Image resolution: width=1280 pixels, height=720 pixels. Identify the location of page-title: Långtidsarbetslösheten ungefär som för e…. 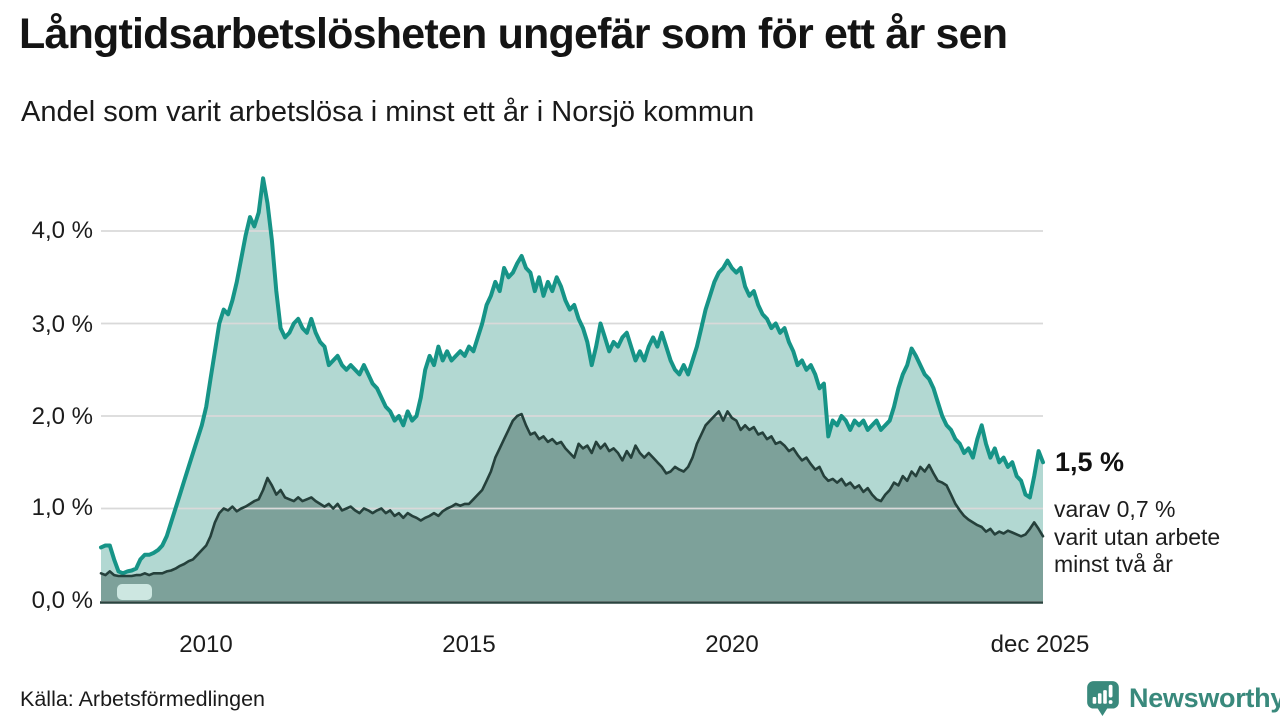
(513, 34).